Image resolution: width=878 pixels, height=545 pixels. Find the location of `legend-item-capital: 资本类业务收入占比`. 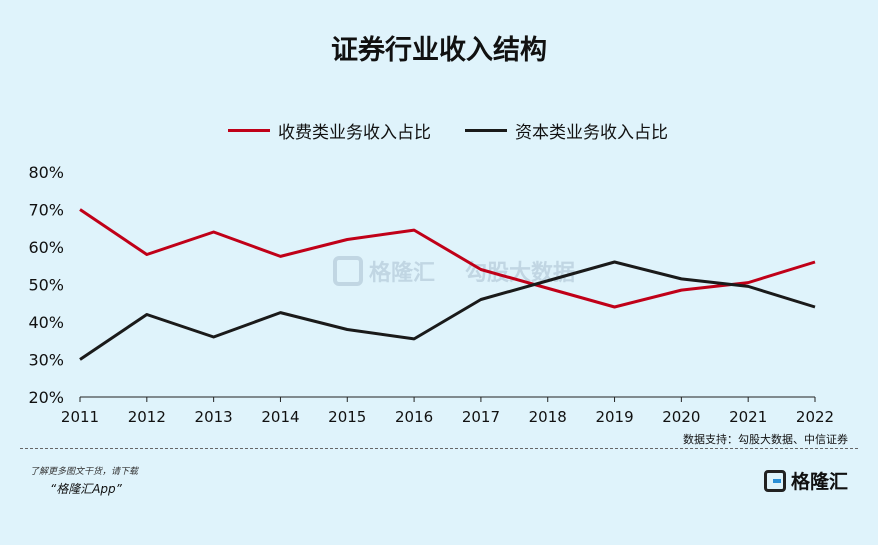

legend-item-capital: 资本类业务收入占比 is located at coordinates (566, 130).